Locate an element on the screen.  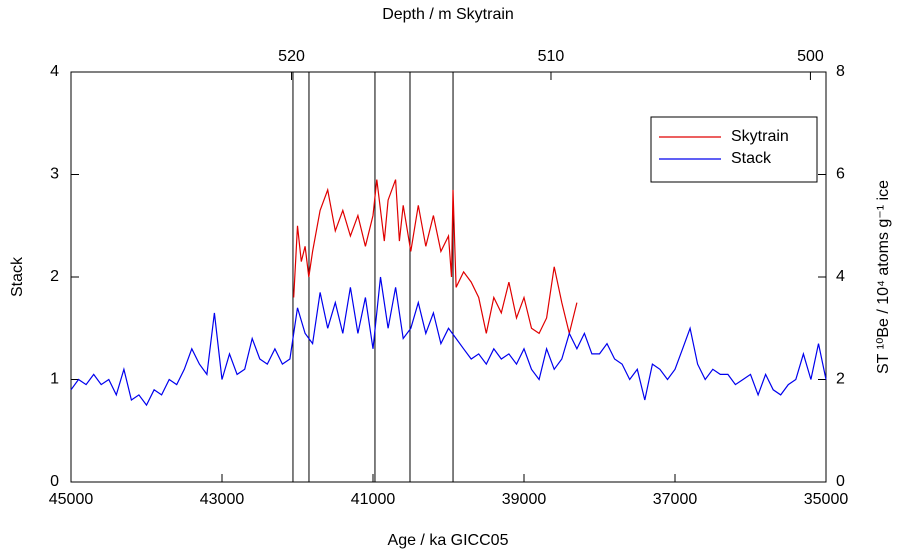
x-tick-label: 37000 is located at coordinates (675, 499).